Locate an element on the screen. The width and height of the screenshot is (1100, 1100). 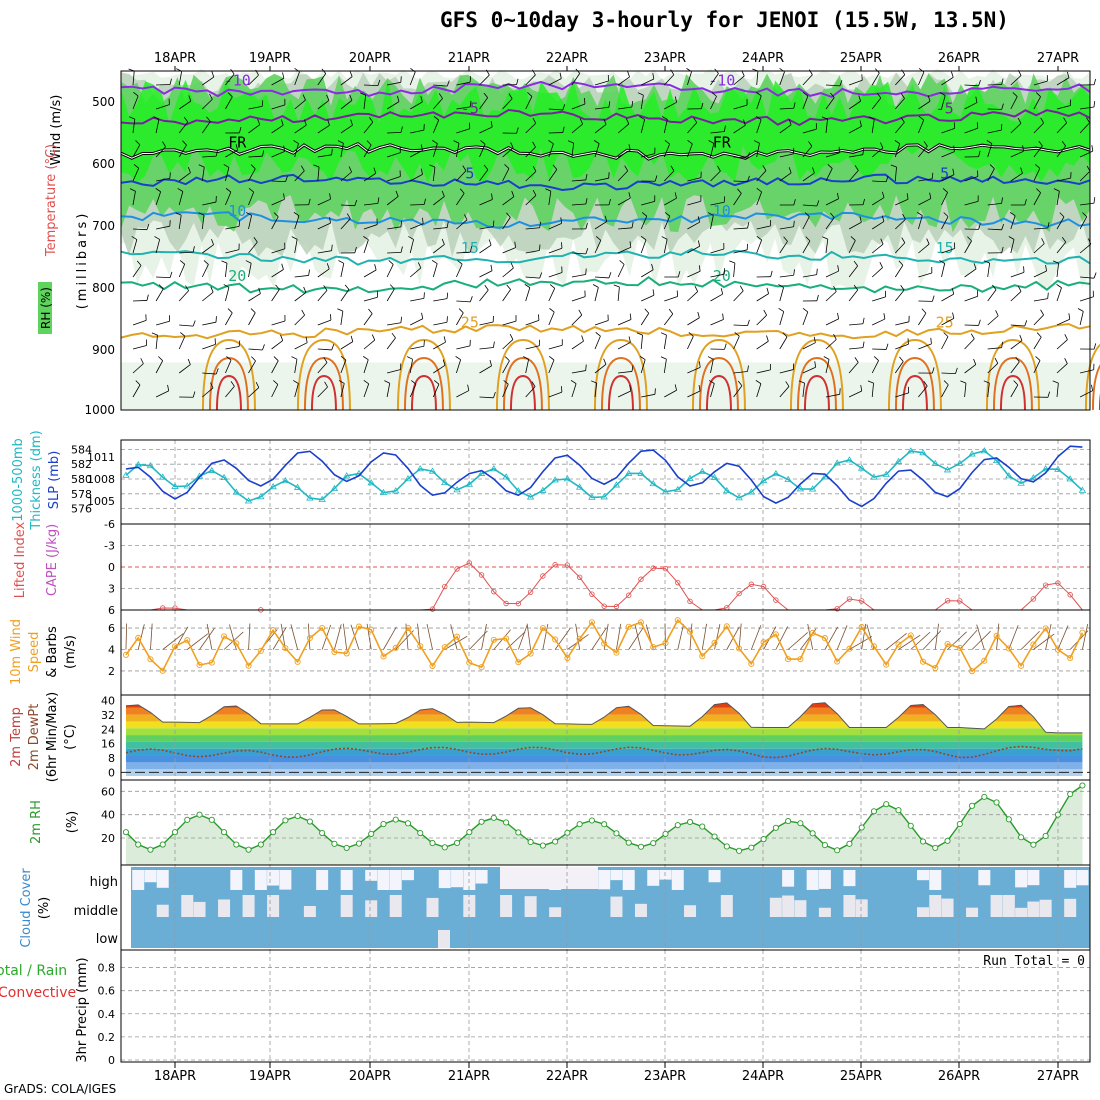
thickness-tick: 578 is located at coordinates (81, 494).